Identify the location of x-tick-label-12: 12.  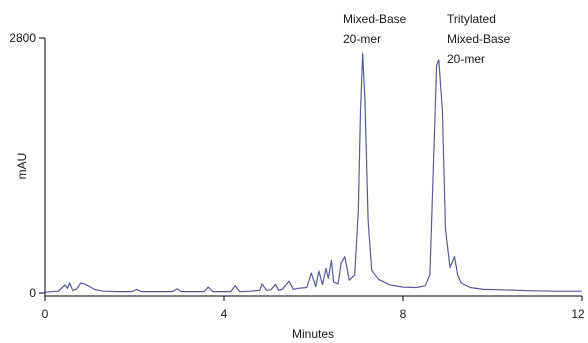
(578, 314).